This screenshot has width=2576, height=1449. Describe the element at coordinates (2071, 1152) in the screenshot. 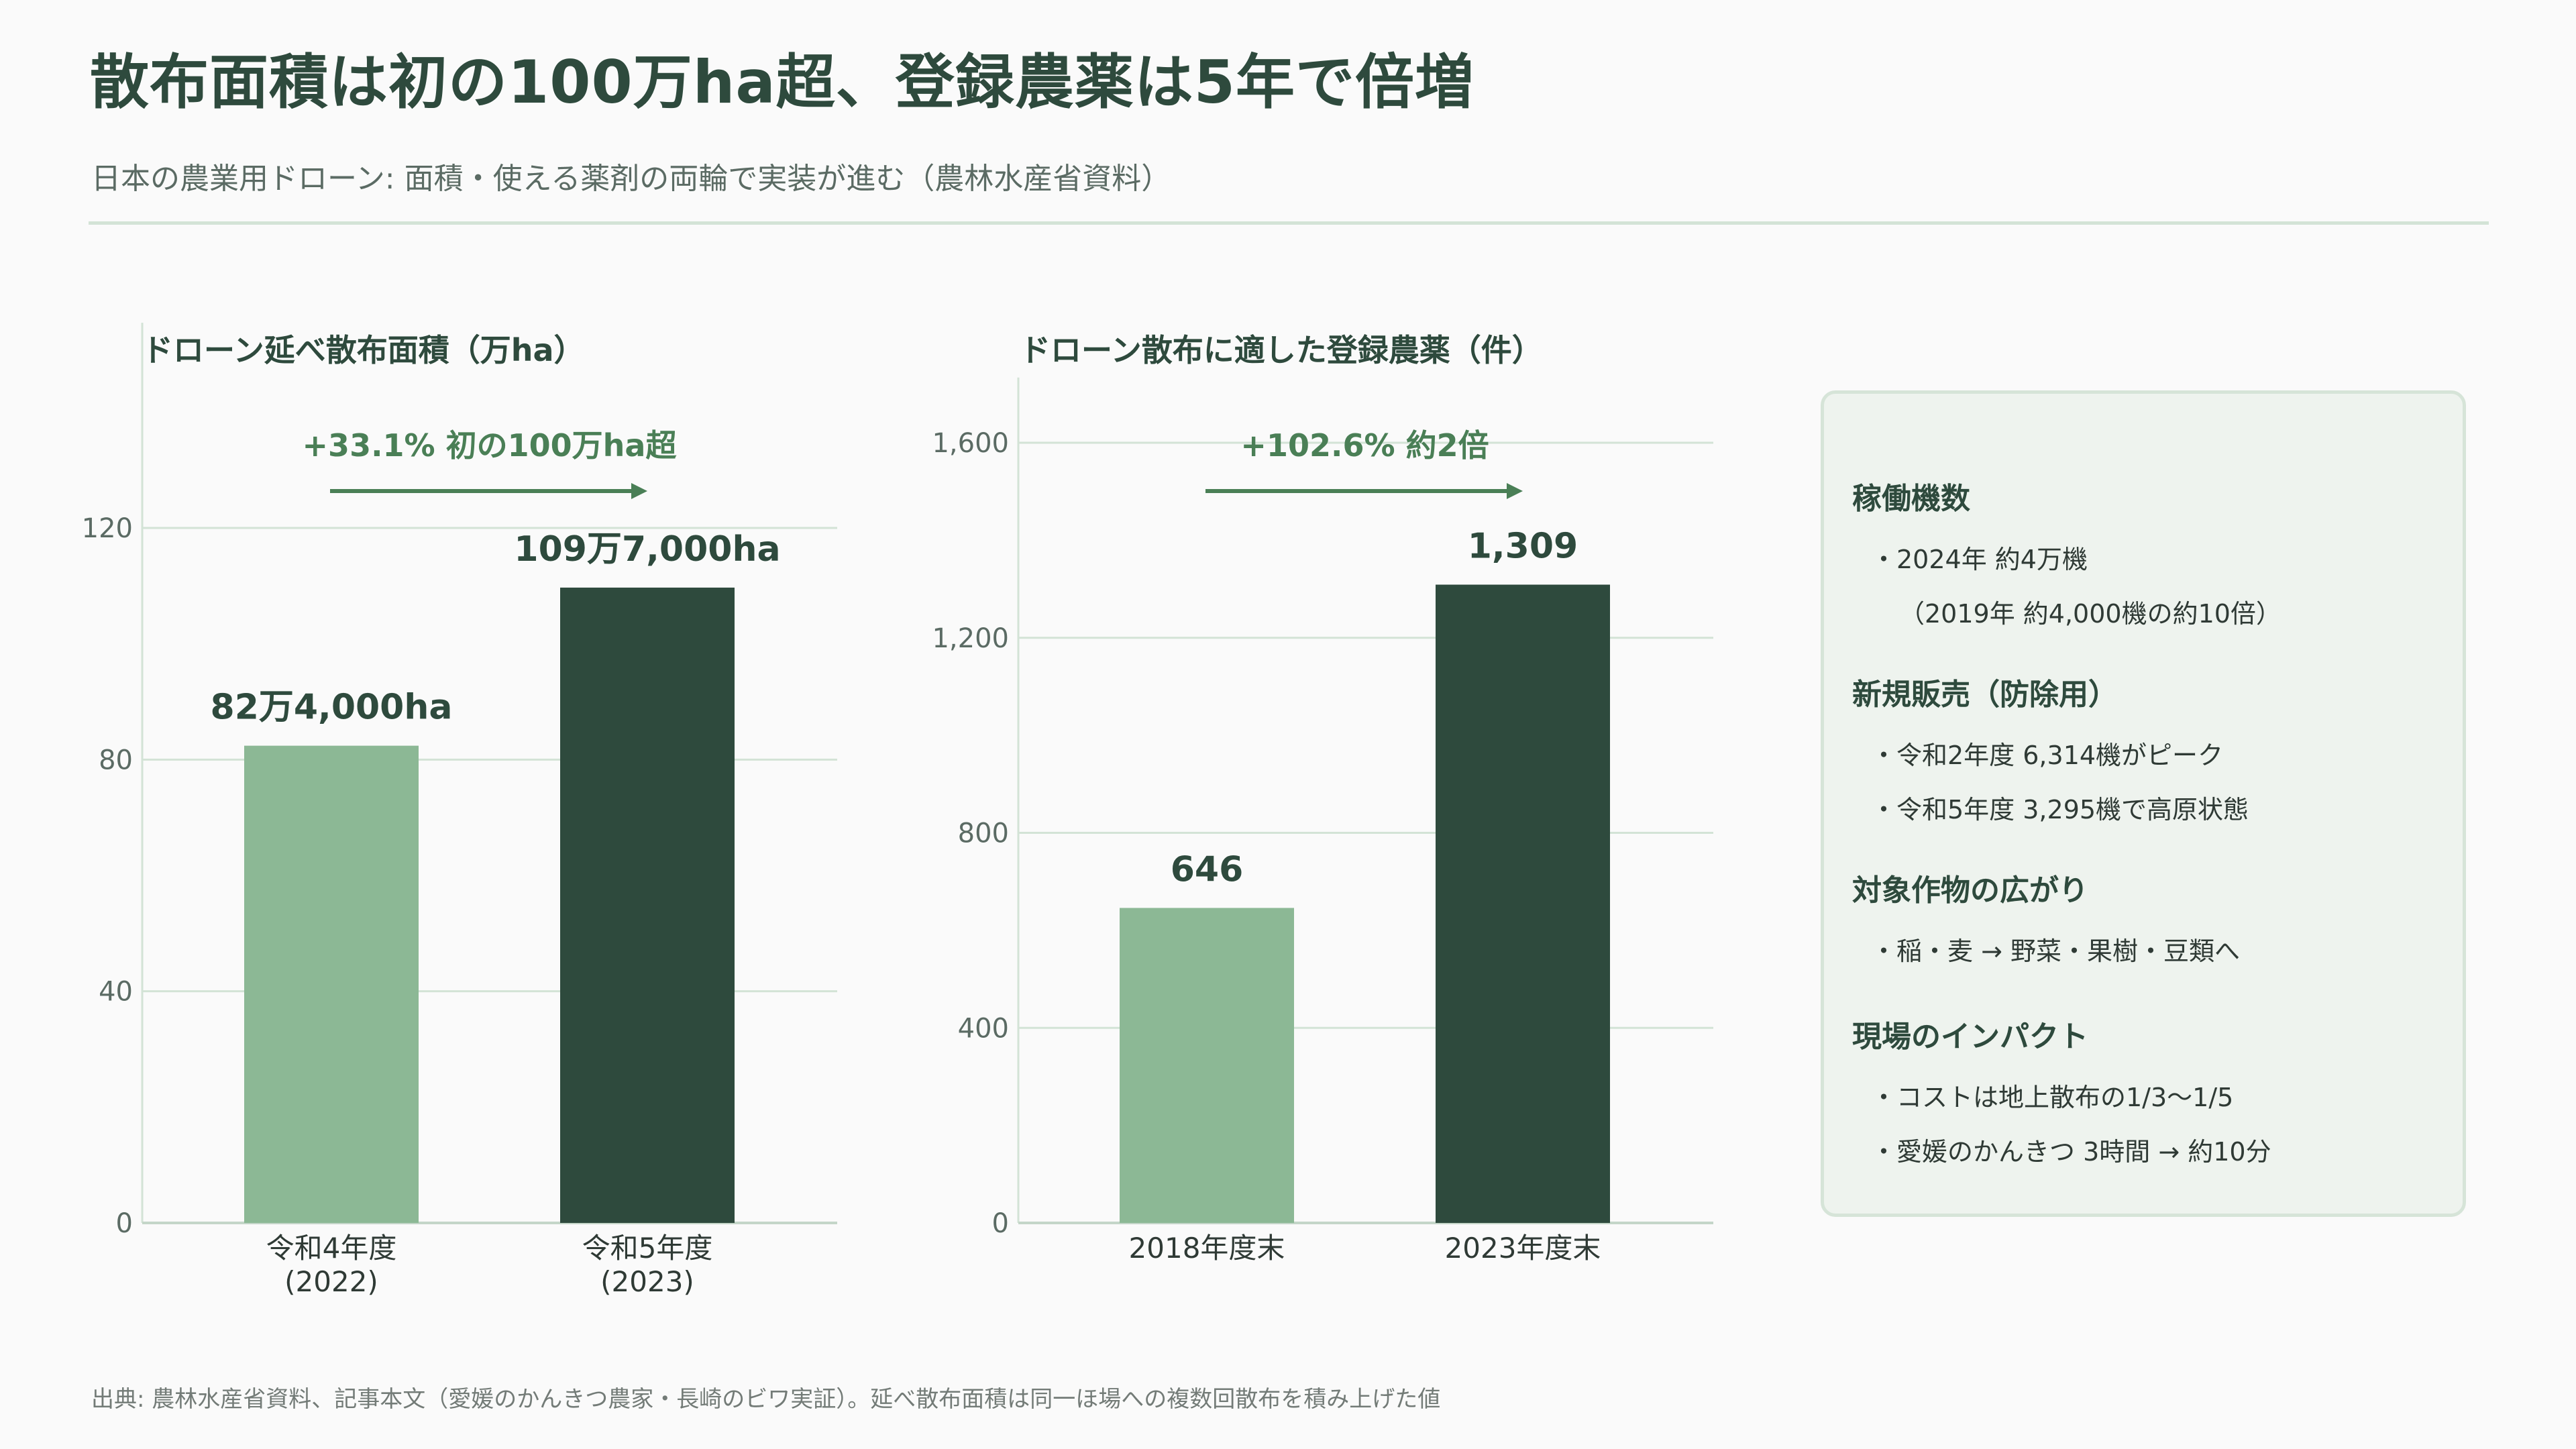

I see `panel-line: ・愛媛のかんきつ 3時間 → 約10分` at that location.